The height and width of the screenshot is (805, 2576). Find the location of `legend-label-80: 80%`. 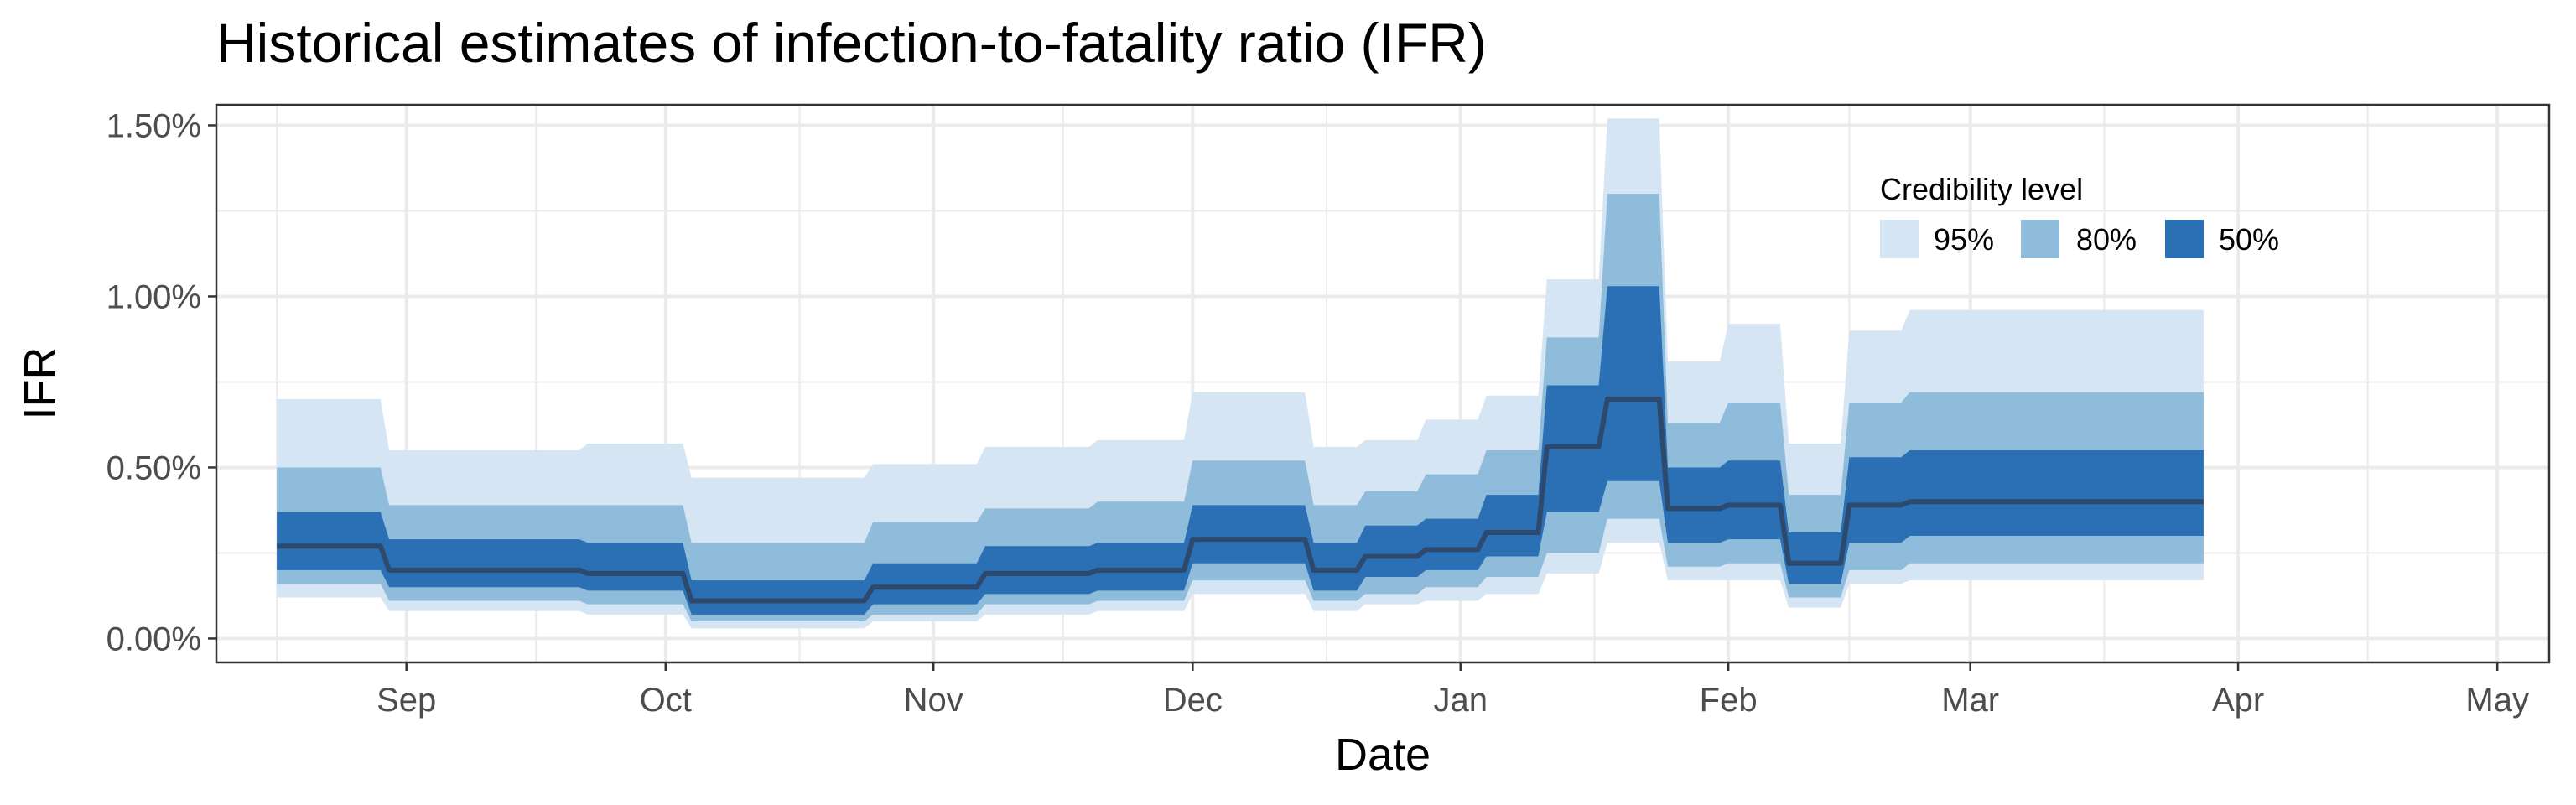

legend-label-80: 80% is located at coordinates (2106, 239).